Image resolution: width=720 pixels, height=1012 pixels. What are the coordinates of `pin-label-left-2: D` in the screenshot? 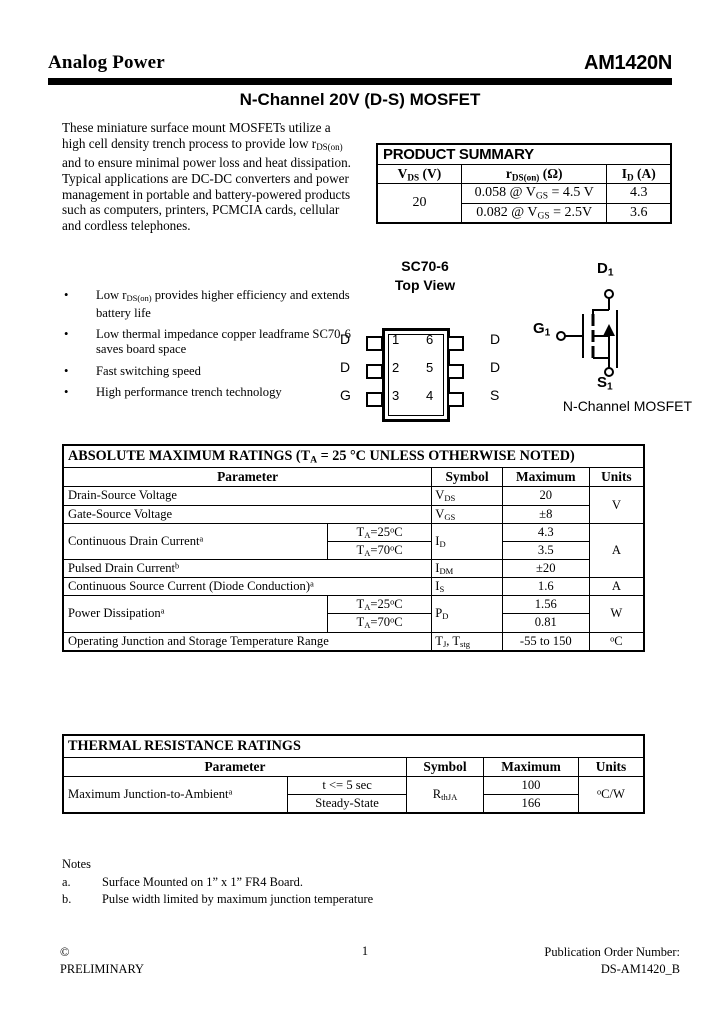 It's located at (345, 367).